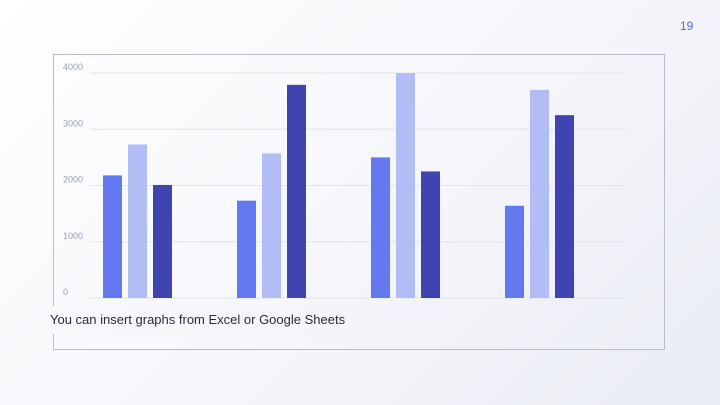 Image resolution: width=720 pixels, height=405 pixels. I want to click on y-tick-label: 2000, so click(73, 180).